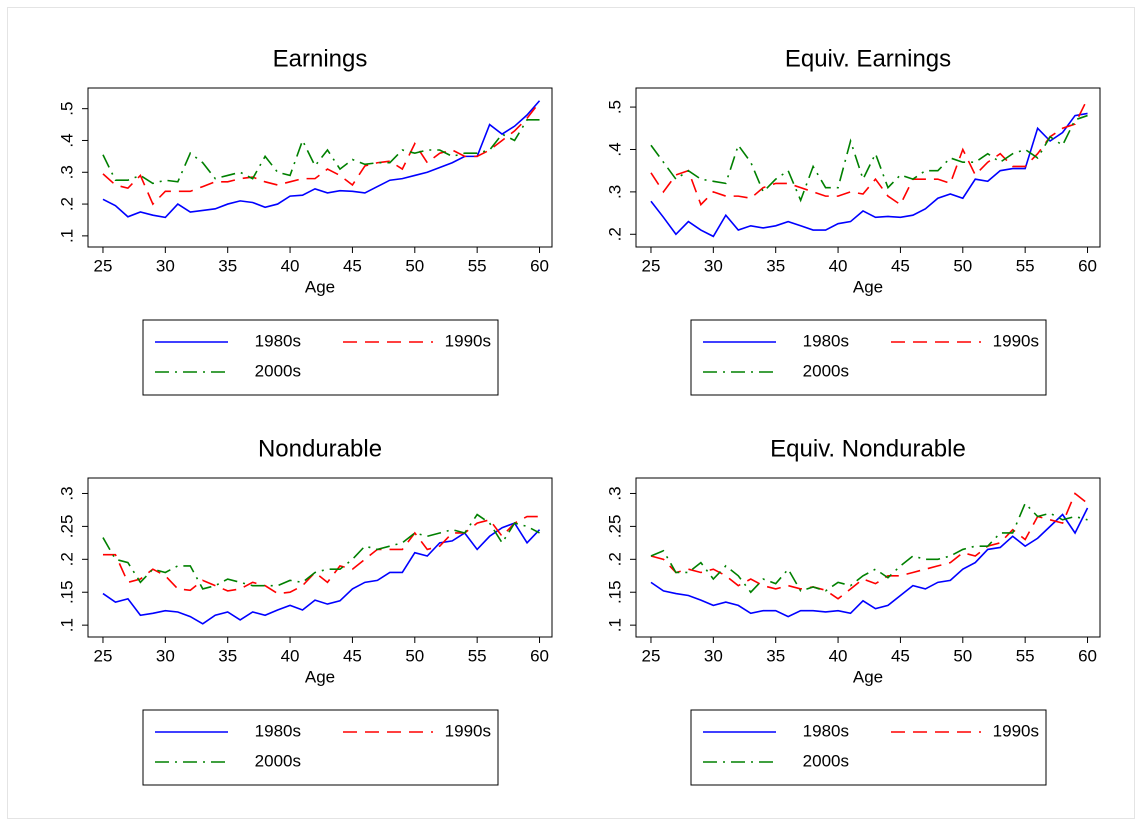 The image size is (1142, 827). What do you see at coordinates (868, 58) in the screenshot?
I see `chart-title: Equiv. Earnings` at bounding box center [868, 58].